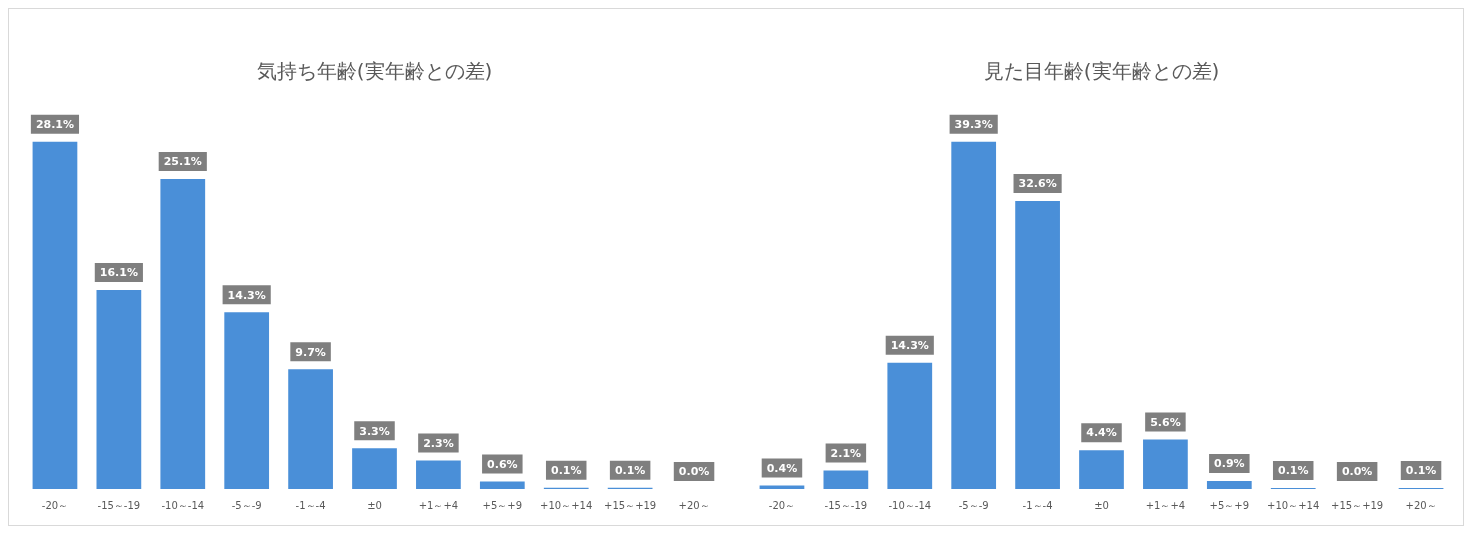 This screenshot has width=1472, height=534. Describe the element at coordinates (973, 125) in the screenshot. I see `data-label: 39.3%` at that location.